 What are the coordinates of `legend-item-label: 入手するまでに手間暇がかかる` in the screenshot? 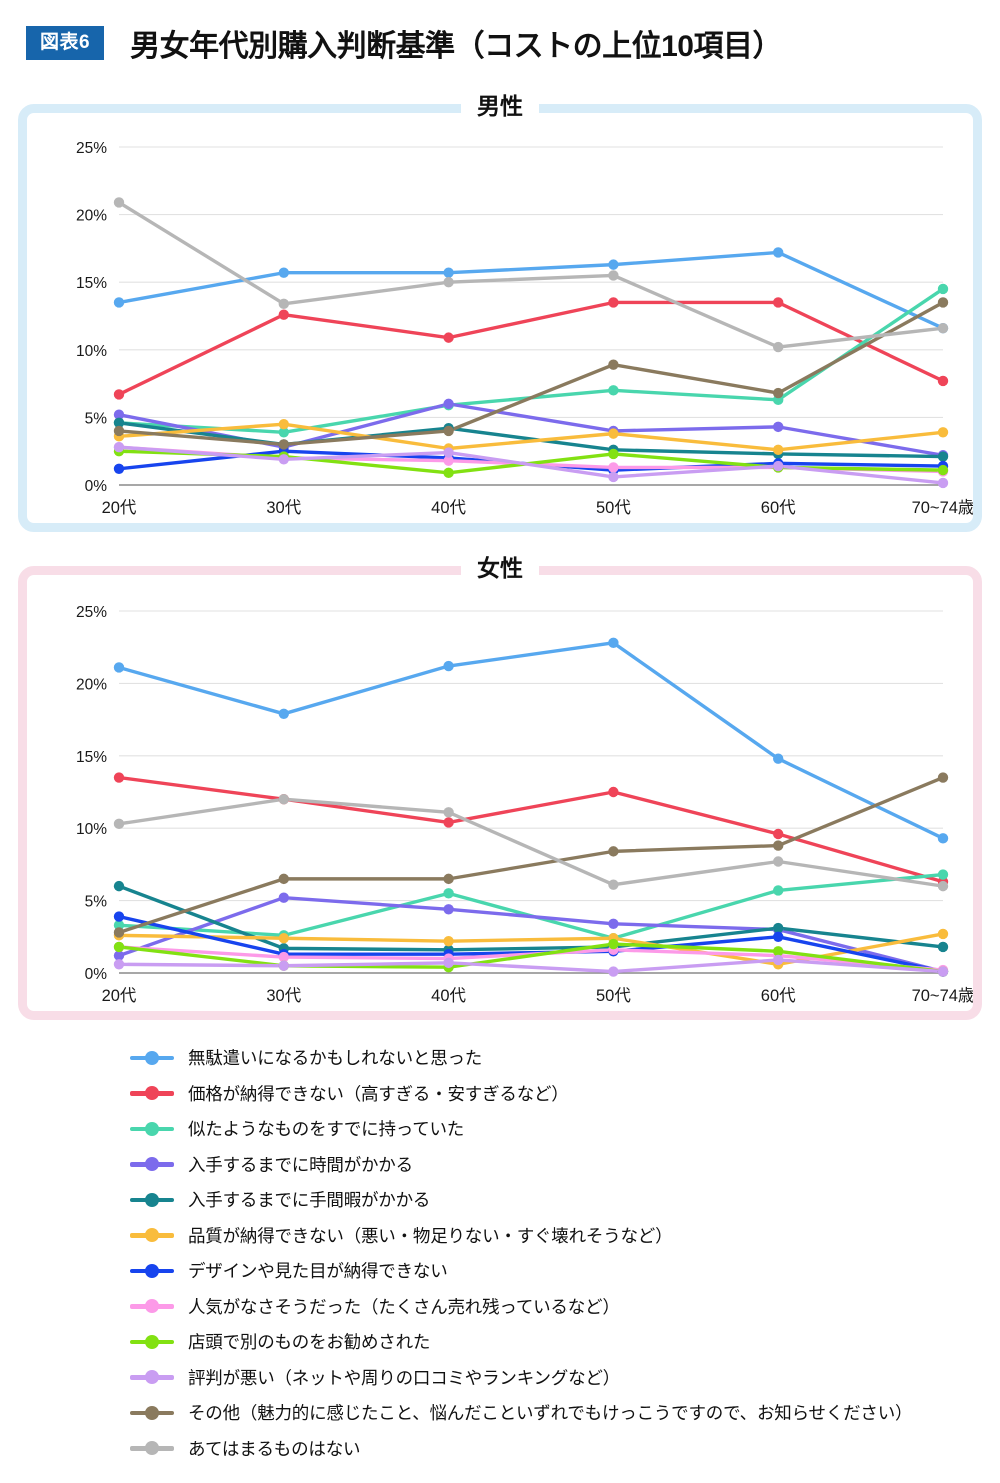 It's located at (309, 1200).